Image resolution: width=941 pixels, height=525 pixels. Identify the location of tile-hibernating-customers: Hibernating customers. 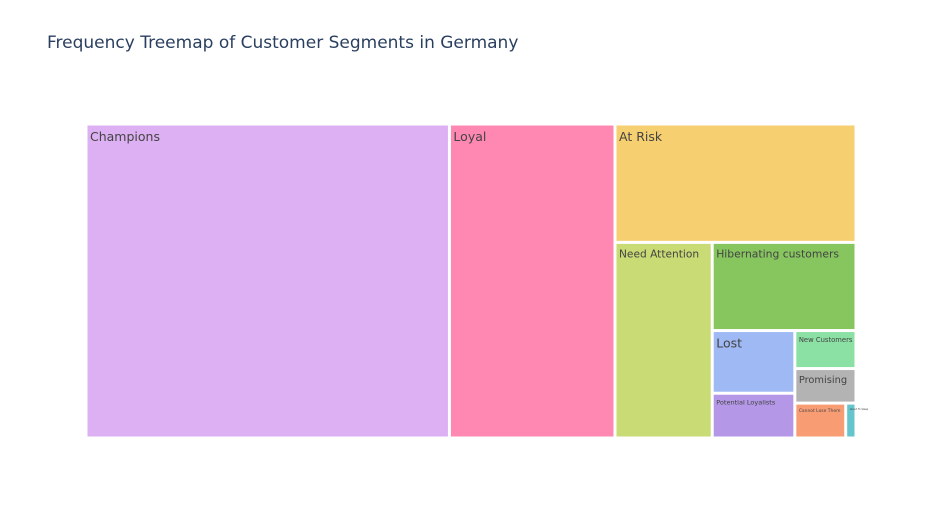
(784, 286).